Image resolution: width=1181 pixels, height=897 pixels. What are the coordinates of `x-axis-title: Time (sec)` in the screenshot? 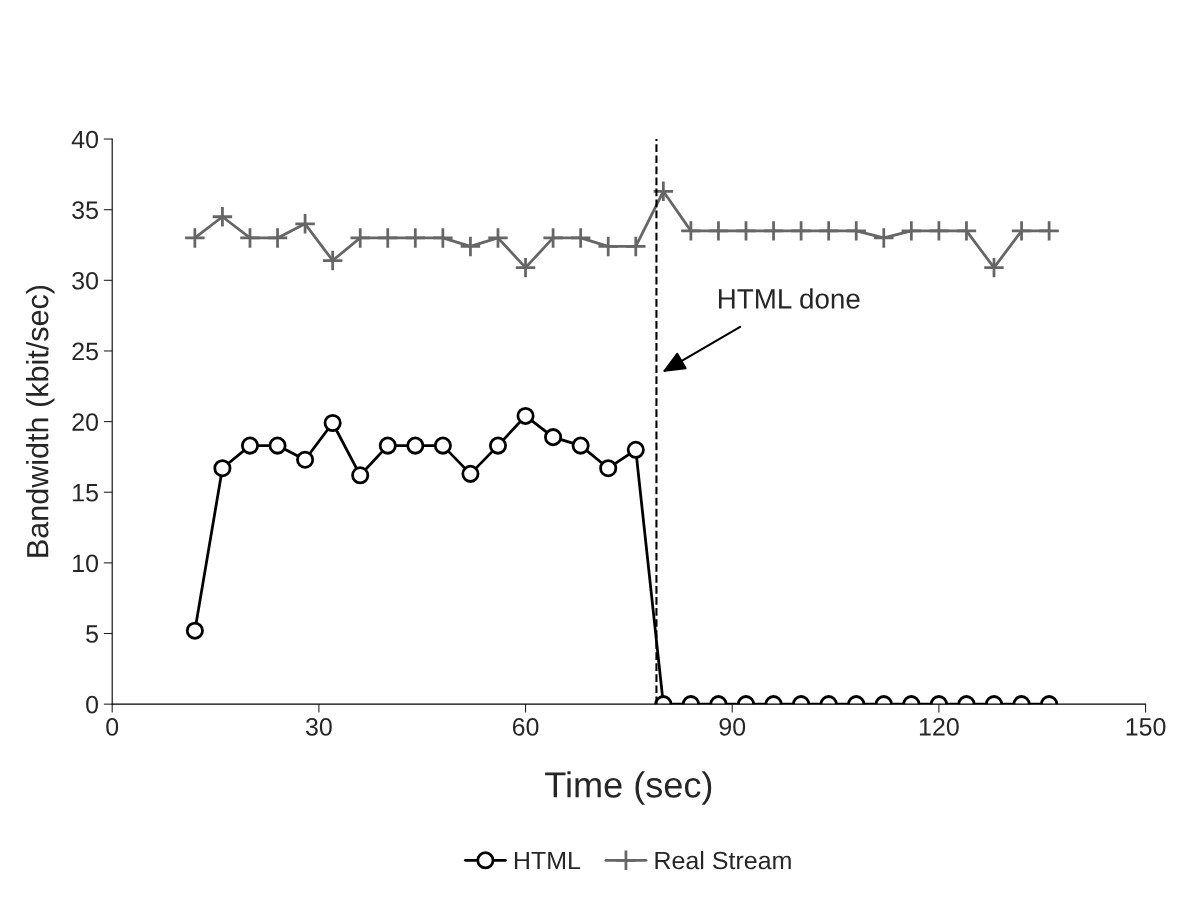 It's located at (628, 788).